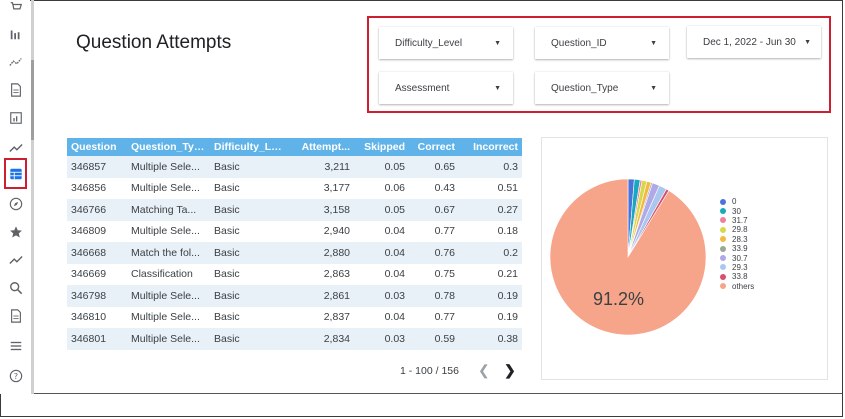 This screenshot has width=845, height=419. I want to click on report-icon, so click(16, 118).